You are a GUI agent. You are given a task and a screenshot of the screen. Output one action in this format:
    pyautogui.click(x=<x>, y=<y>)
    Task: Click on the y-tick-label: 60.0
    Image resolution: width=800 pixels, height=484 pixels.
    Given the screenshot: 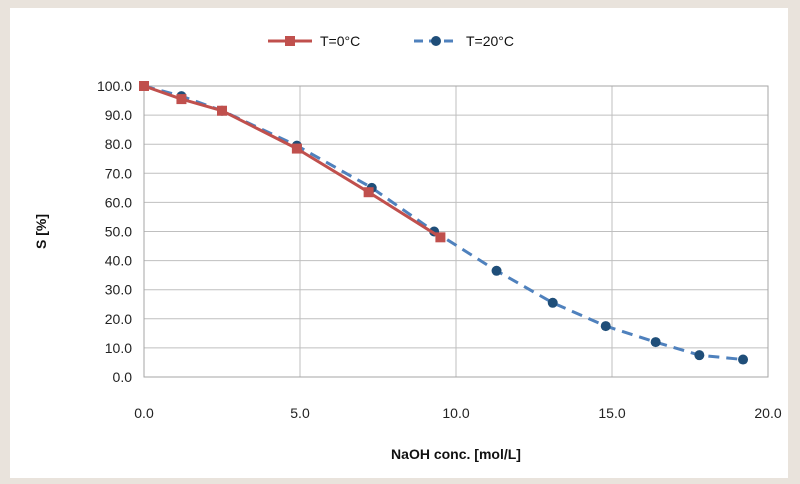 What is the action you would take?
    pyautogui.click(x=118, y=202)
    